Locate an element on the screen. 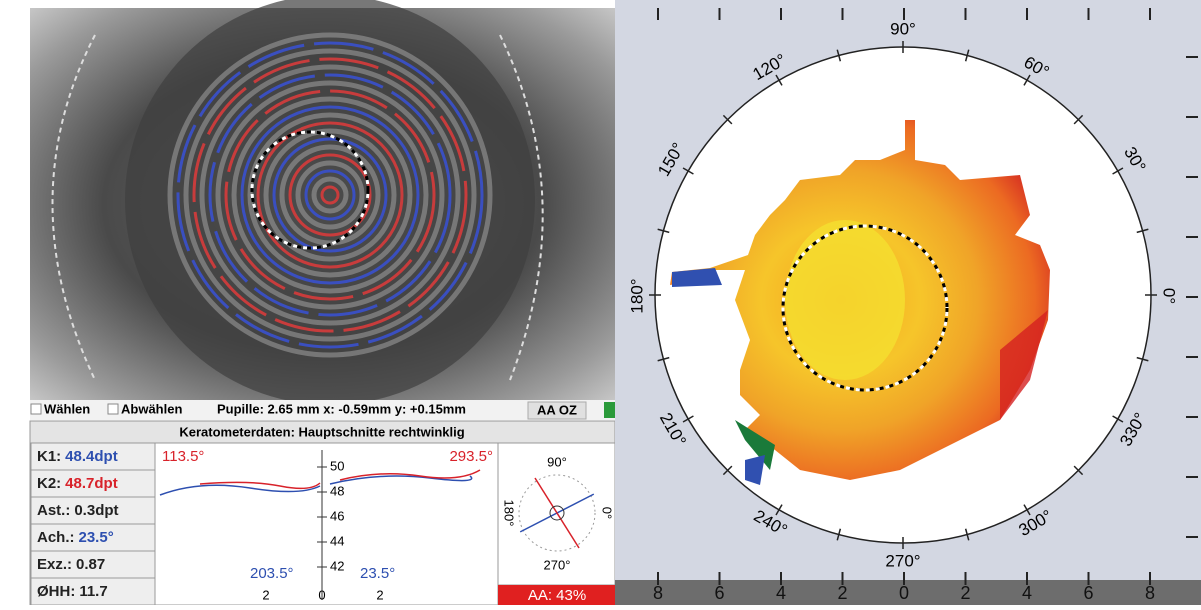 The height and width of the screenshot is (610, 1201). coverage: AA: 43% is located at coordinates (557, 595).